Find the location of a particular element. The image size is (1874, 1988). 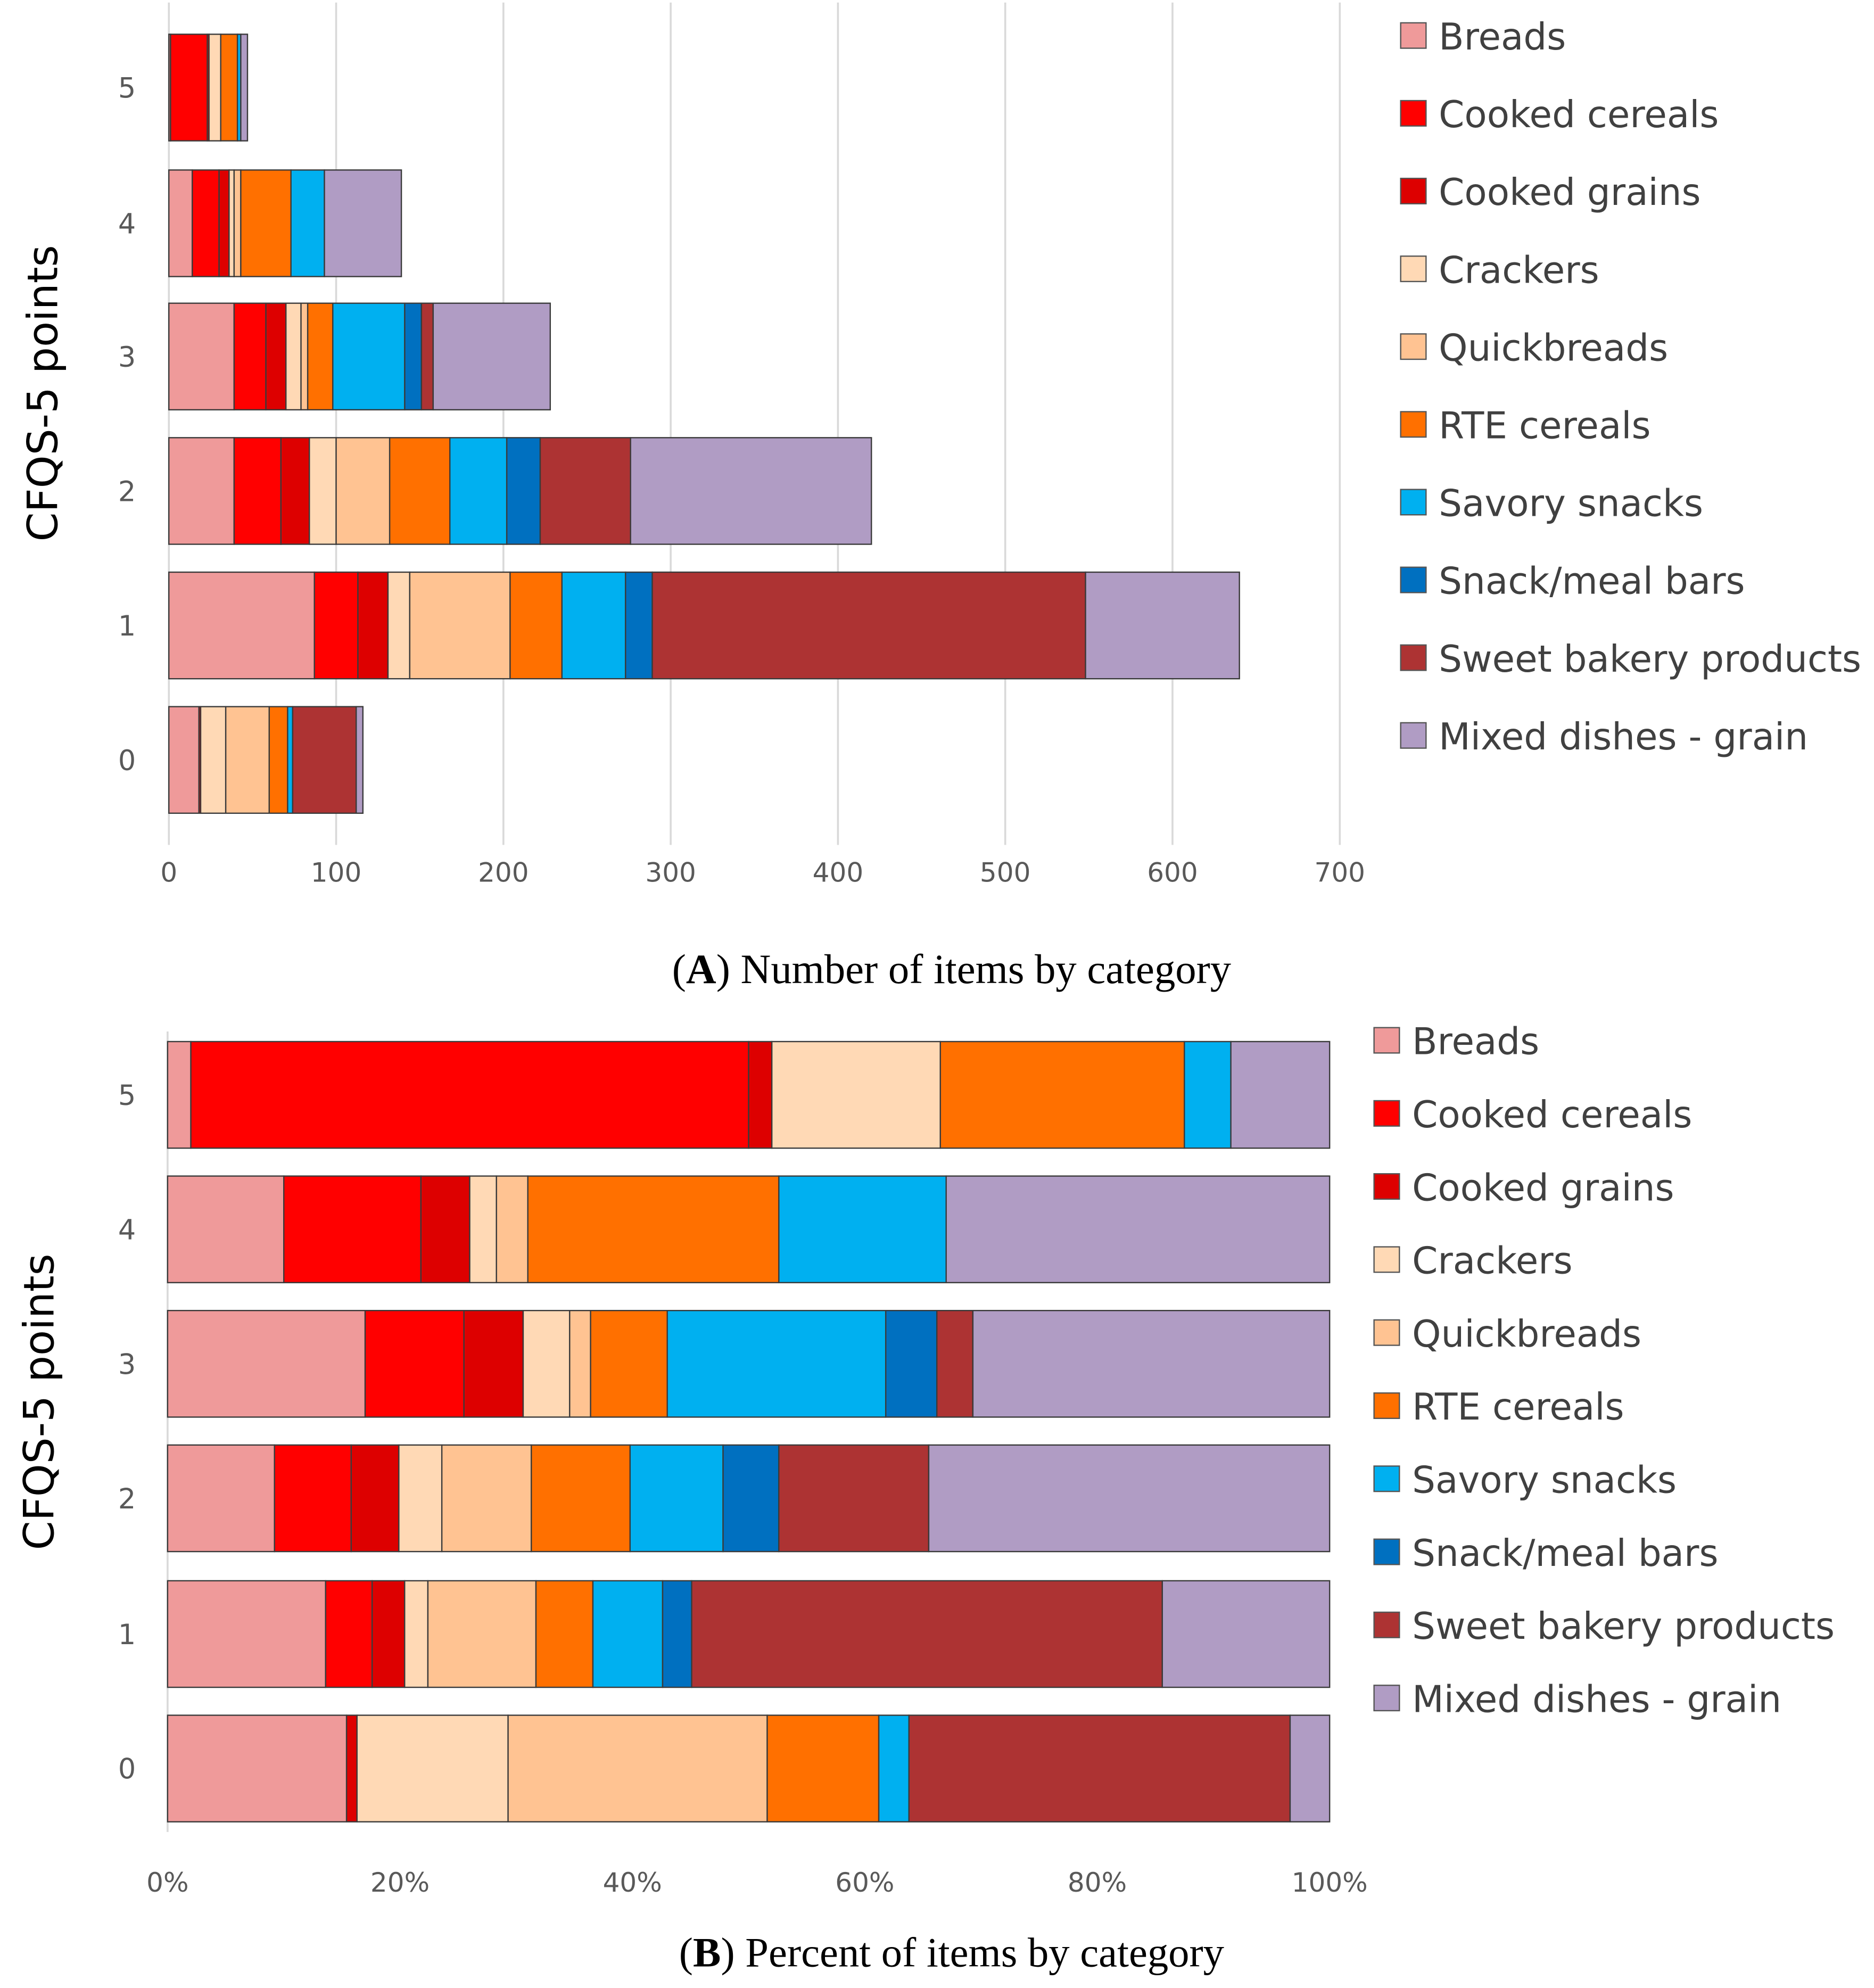

legend-label: Crackers is located at coordinates (1492, 1262).